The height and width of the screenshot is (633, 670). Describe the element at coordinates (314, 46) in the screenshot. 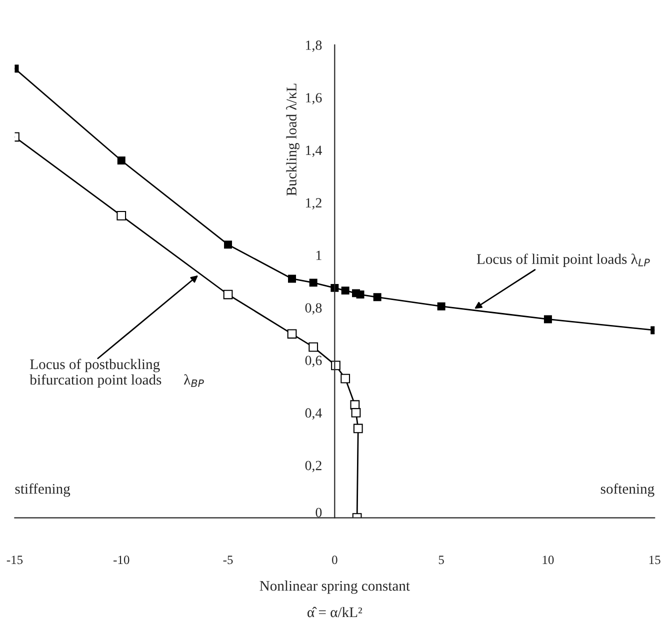

I see `y-tick-label: 1,8` at that location.